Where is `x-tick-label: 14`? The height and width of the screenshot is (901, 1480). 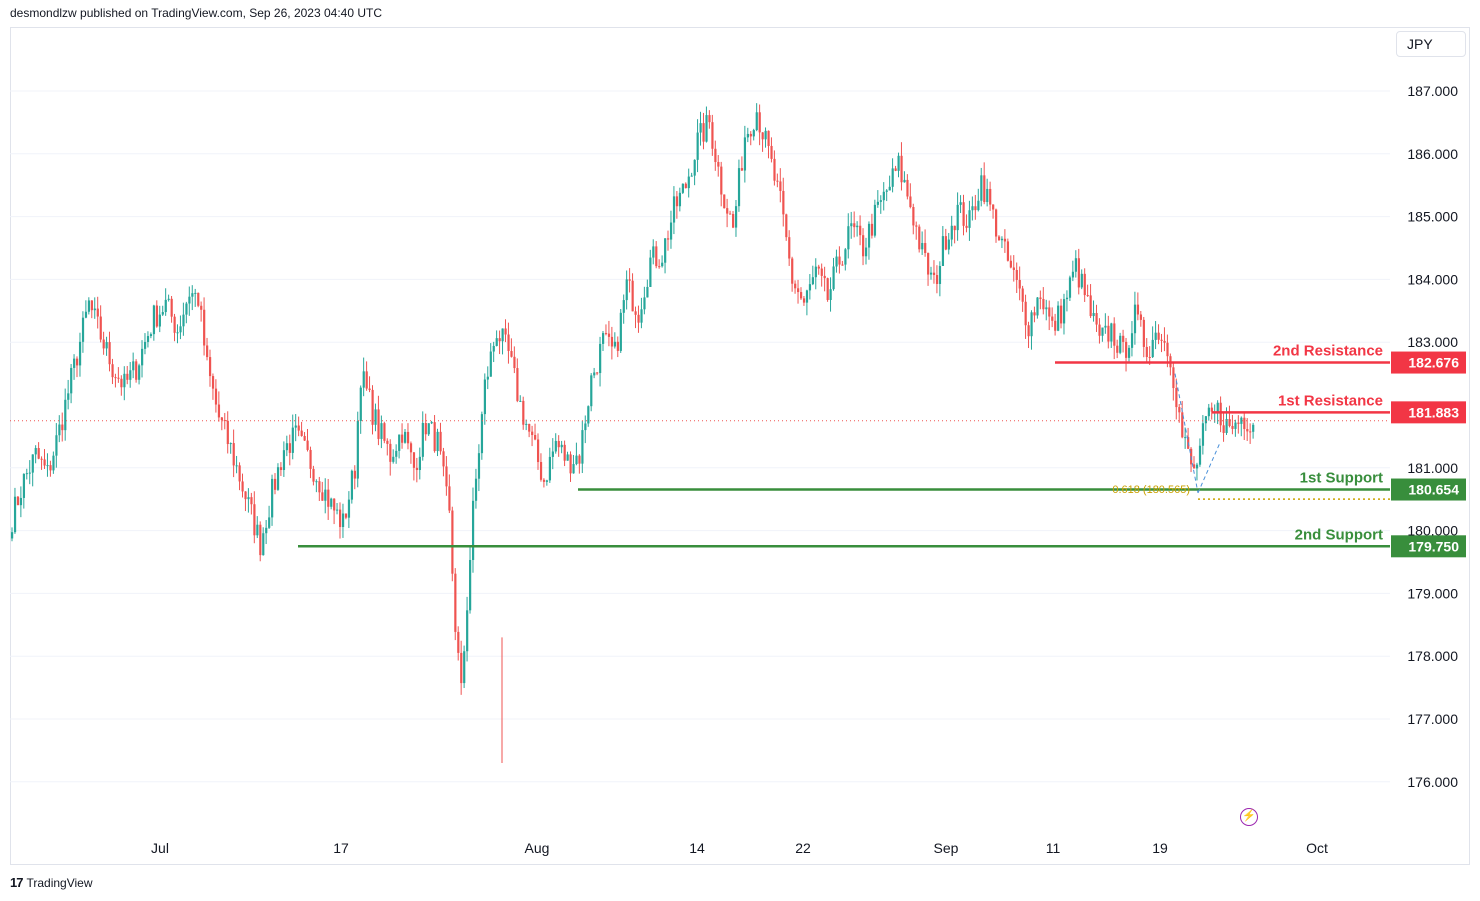 x-tick-label: 14 is located at coordinates (697, 848).